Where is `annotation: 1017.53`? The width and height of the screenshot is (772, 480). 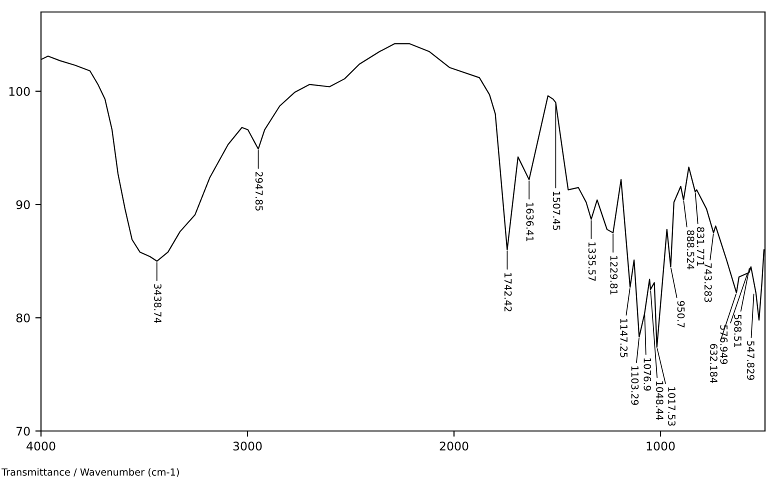
annotation: 1017.53 is located at coordinates (672, 406).